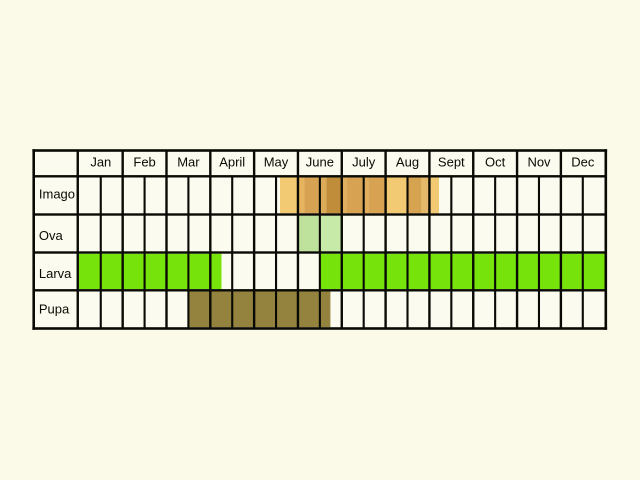  Describe the element at coordinates (57, 194) in the screenshot. I see `svg-text: Imago` at that location.